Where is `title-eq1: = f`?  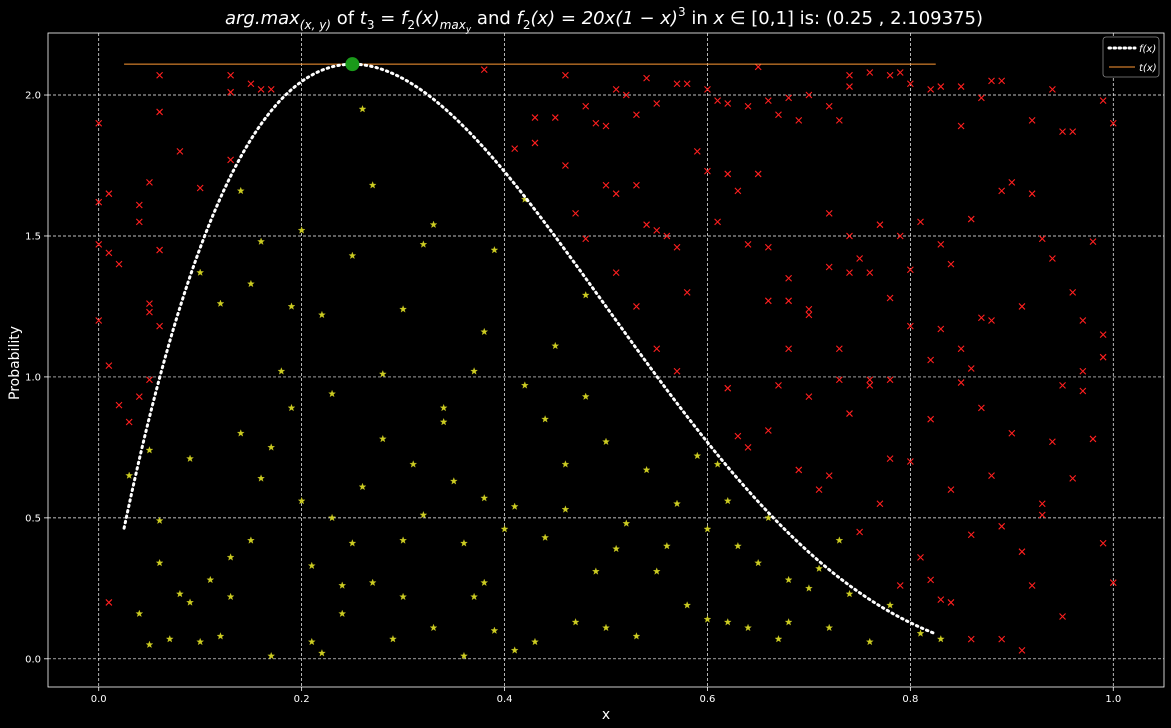 title-eq1: = f is located at coordinates (393, 18).